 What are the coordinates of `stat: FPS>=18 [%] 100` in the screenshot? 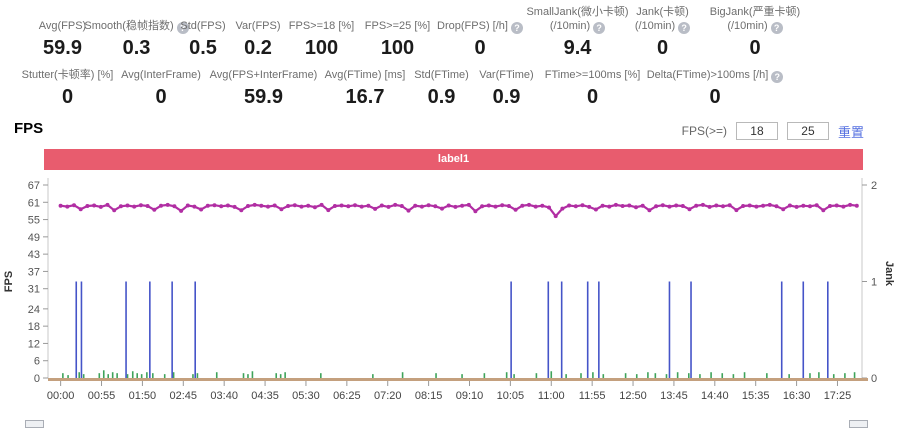 It's located at (321, 39).